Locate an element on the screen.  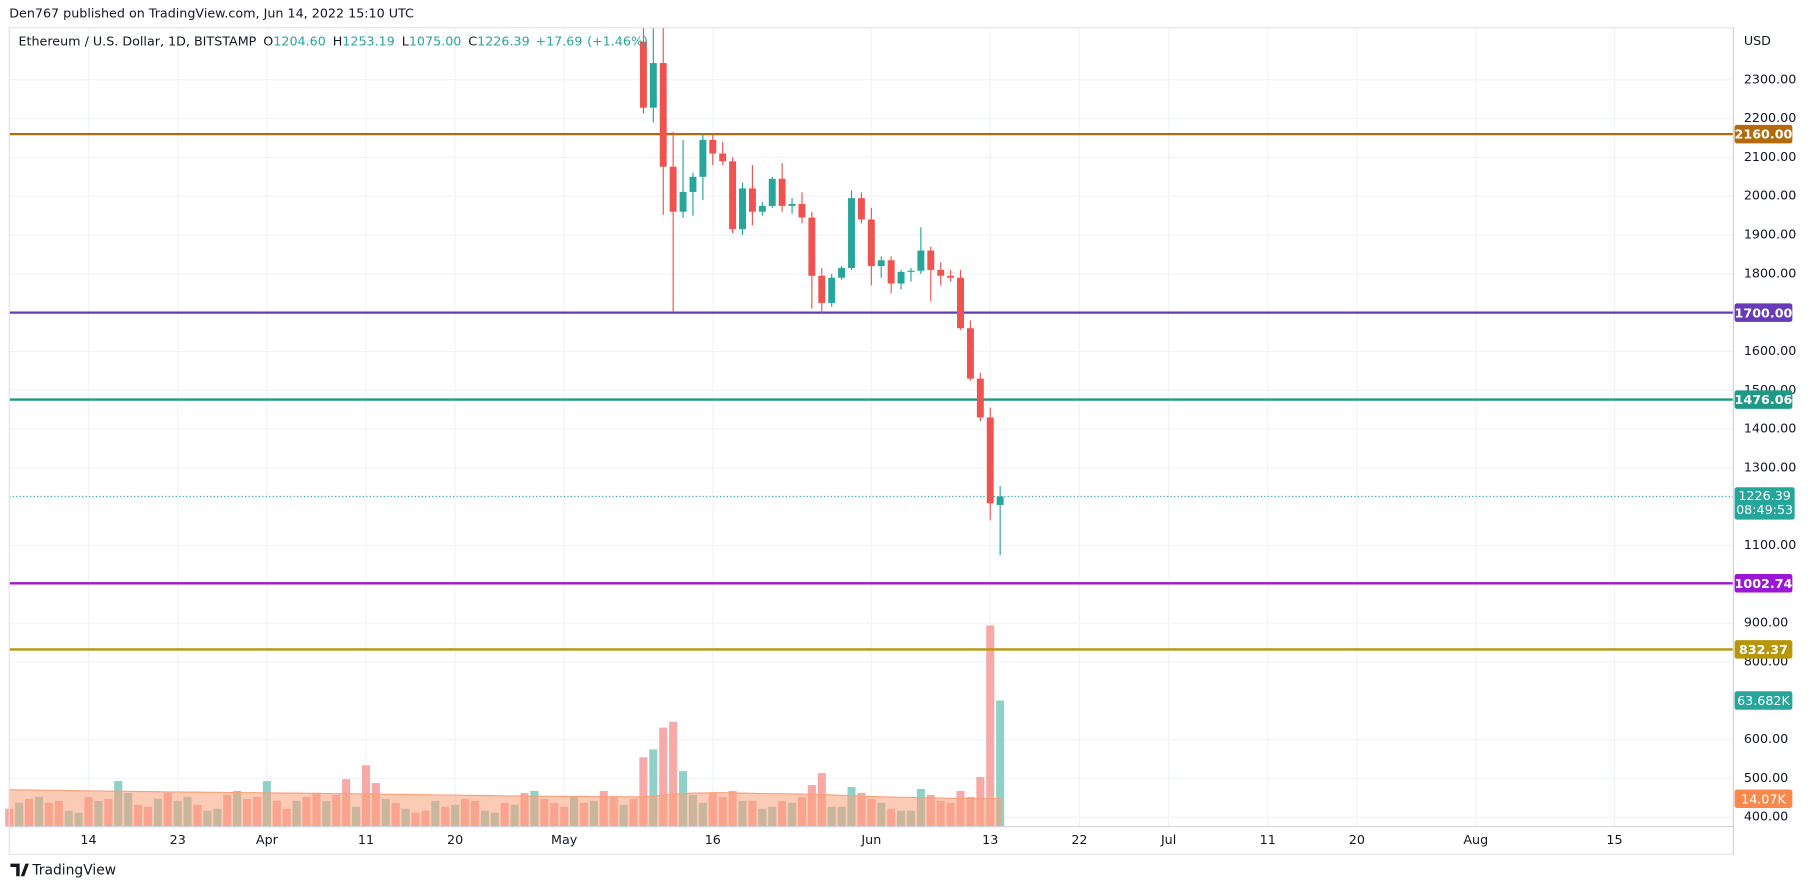
x-tick-label: 22 is located at coordinates (1079, 839).